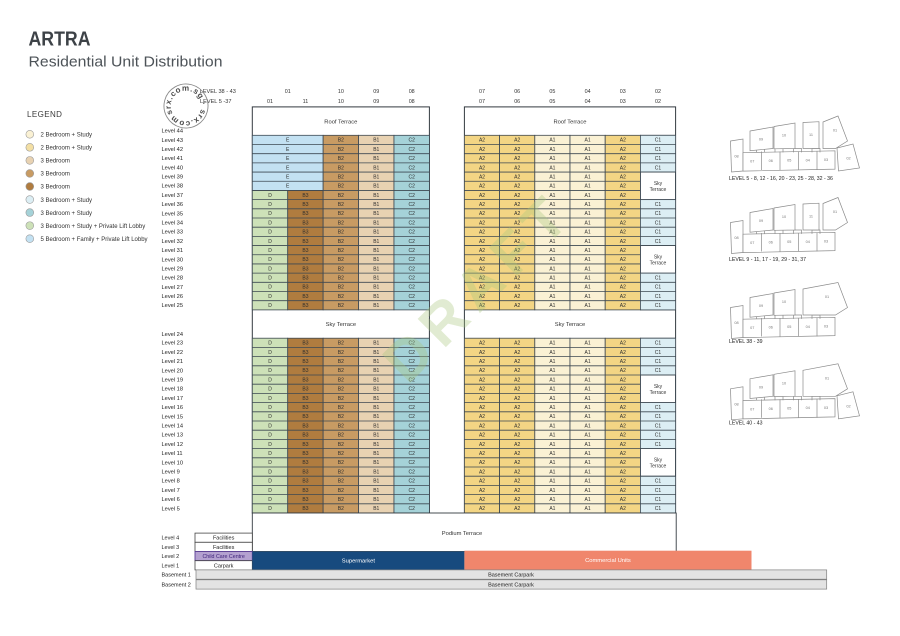 The image size is (900, 636). I want to click on svg-text: 01, so click(270, 102).